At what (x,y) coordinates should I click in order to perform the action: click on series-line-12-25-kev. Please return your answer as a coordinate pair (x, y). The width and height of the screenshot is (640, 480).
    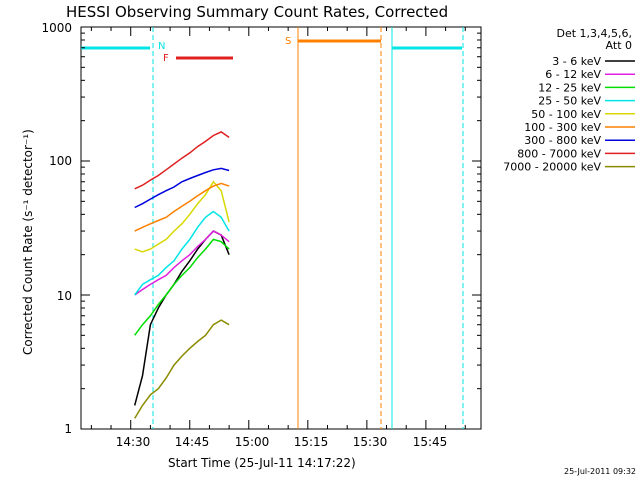
    Looking at the image, I should click on (182, 287).